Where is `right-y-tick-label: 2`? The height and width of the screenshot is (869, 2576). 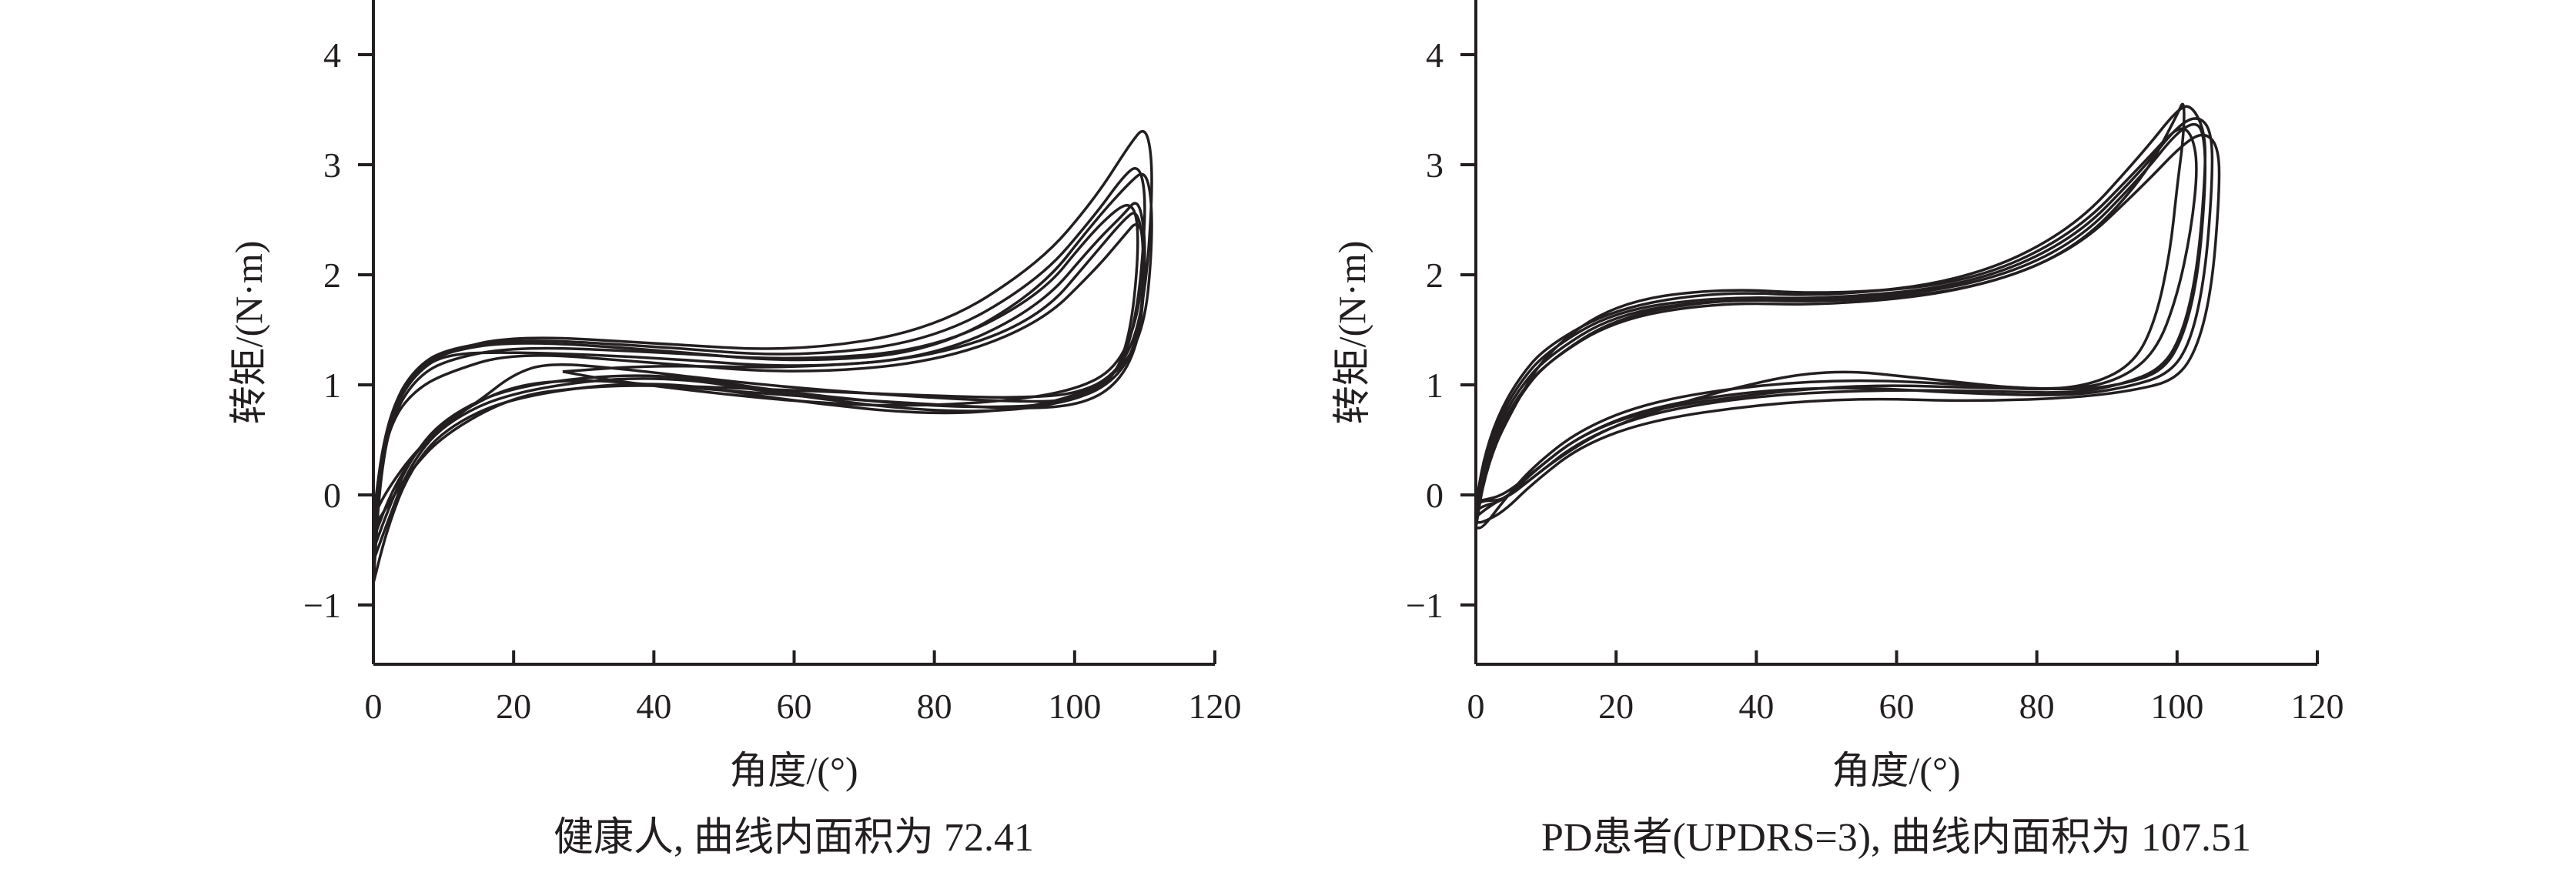 right-y-tick-label: 2 is located at coordinates (1435, 275).